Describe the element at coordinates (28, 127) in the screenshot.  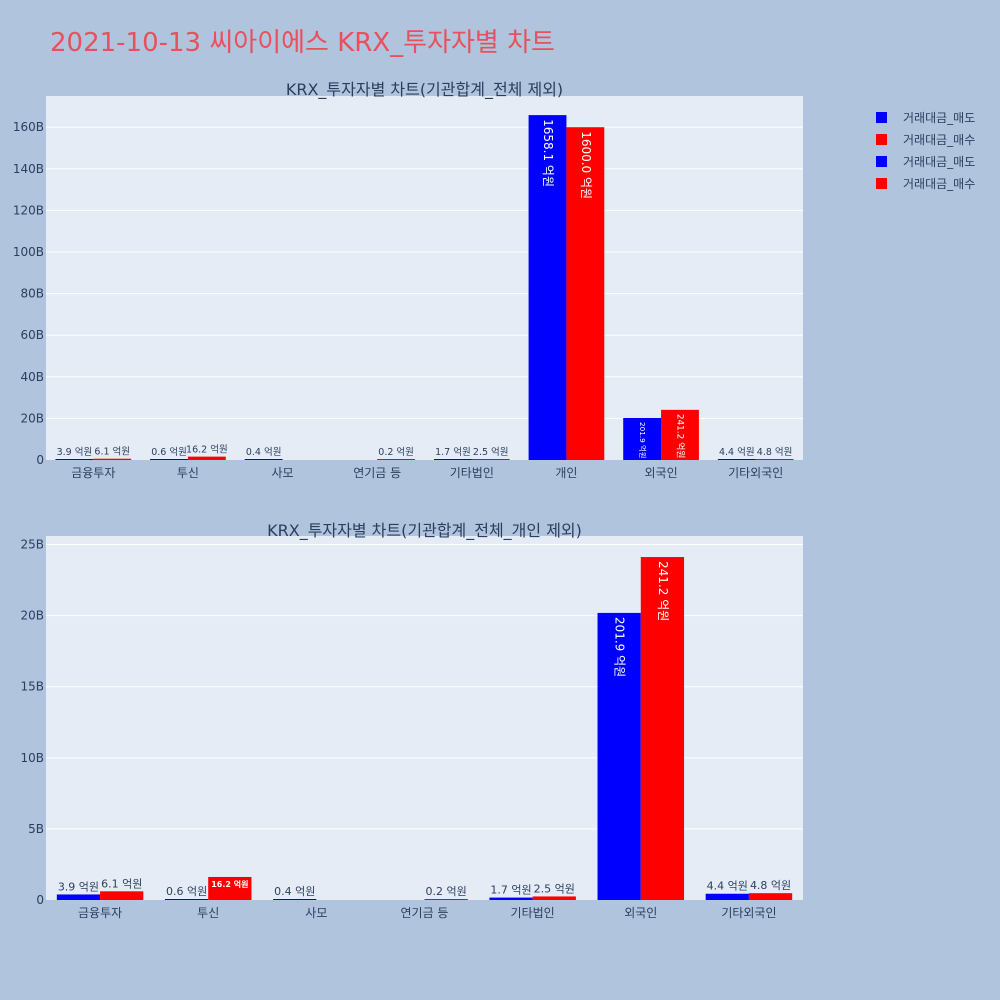
I see `y-tick-label: 160B` at that location.